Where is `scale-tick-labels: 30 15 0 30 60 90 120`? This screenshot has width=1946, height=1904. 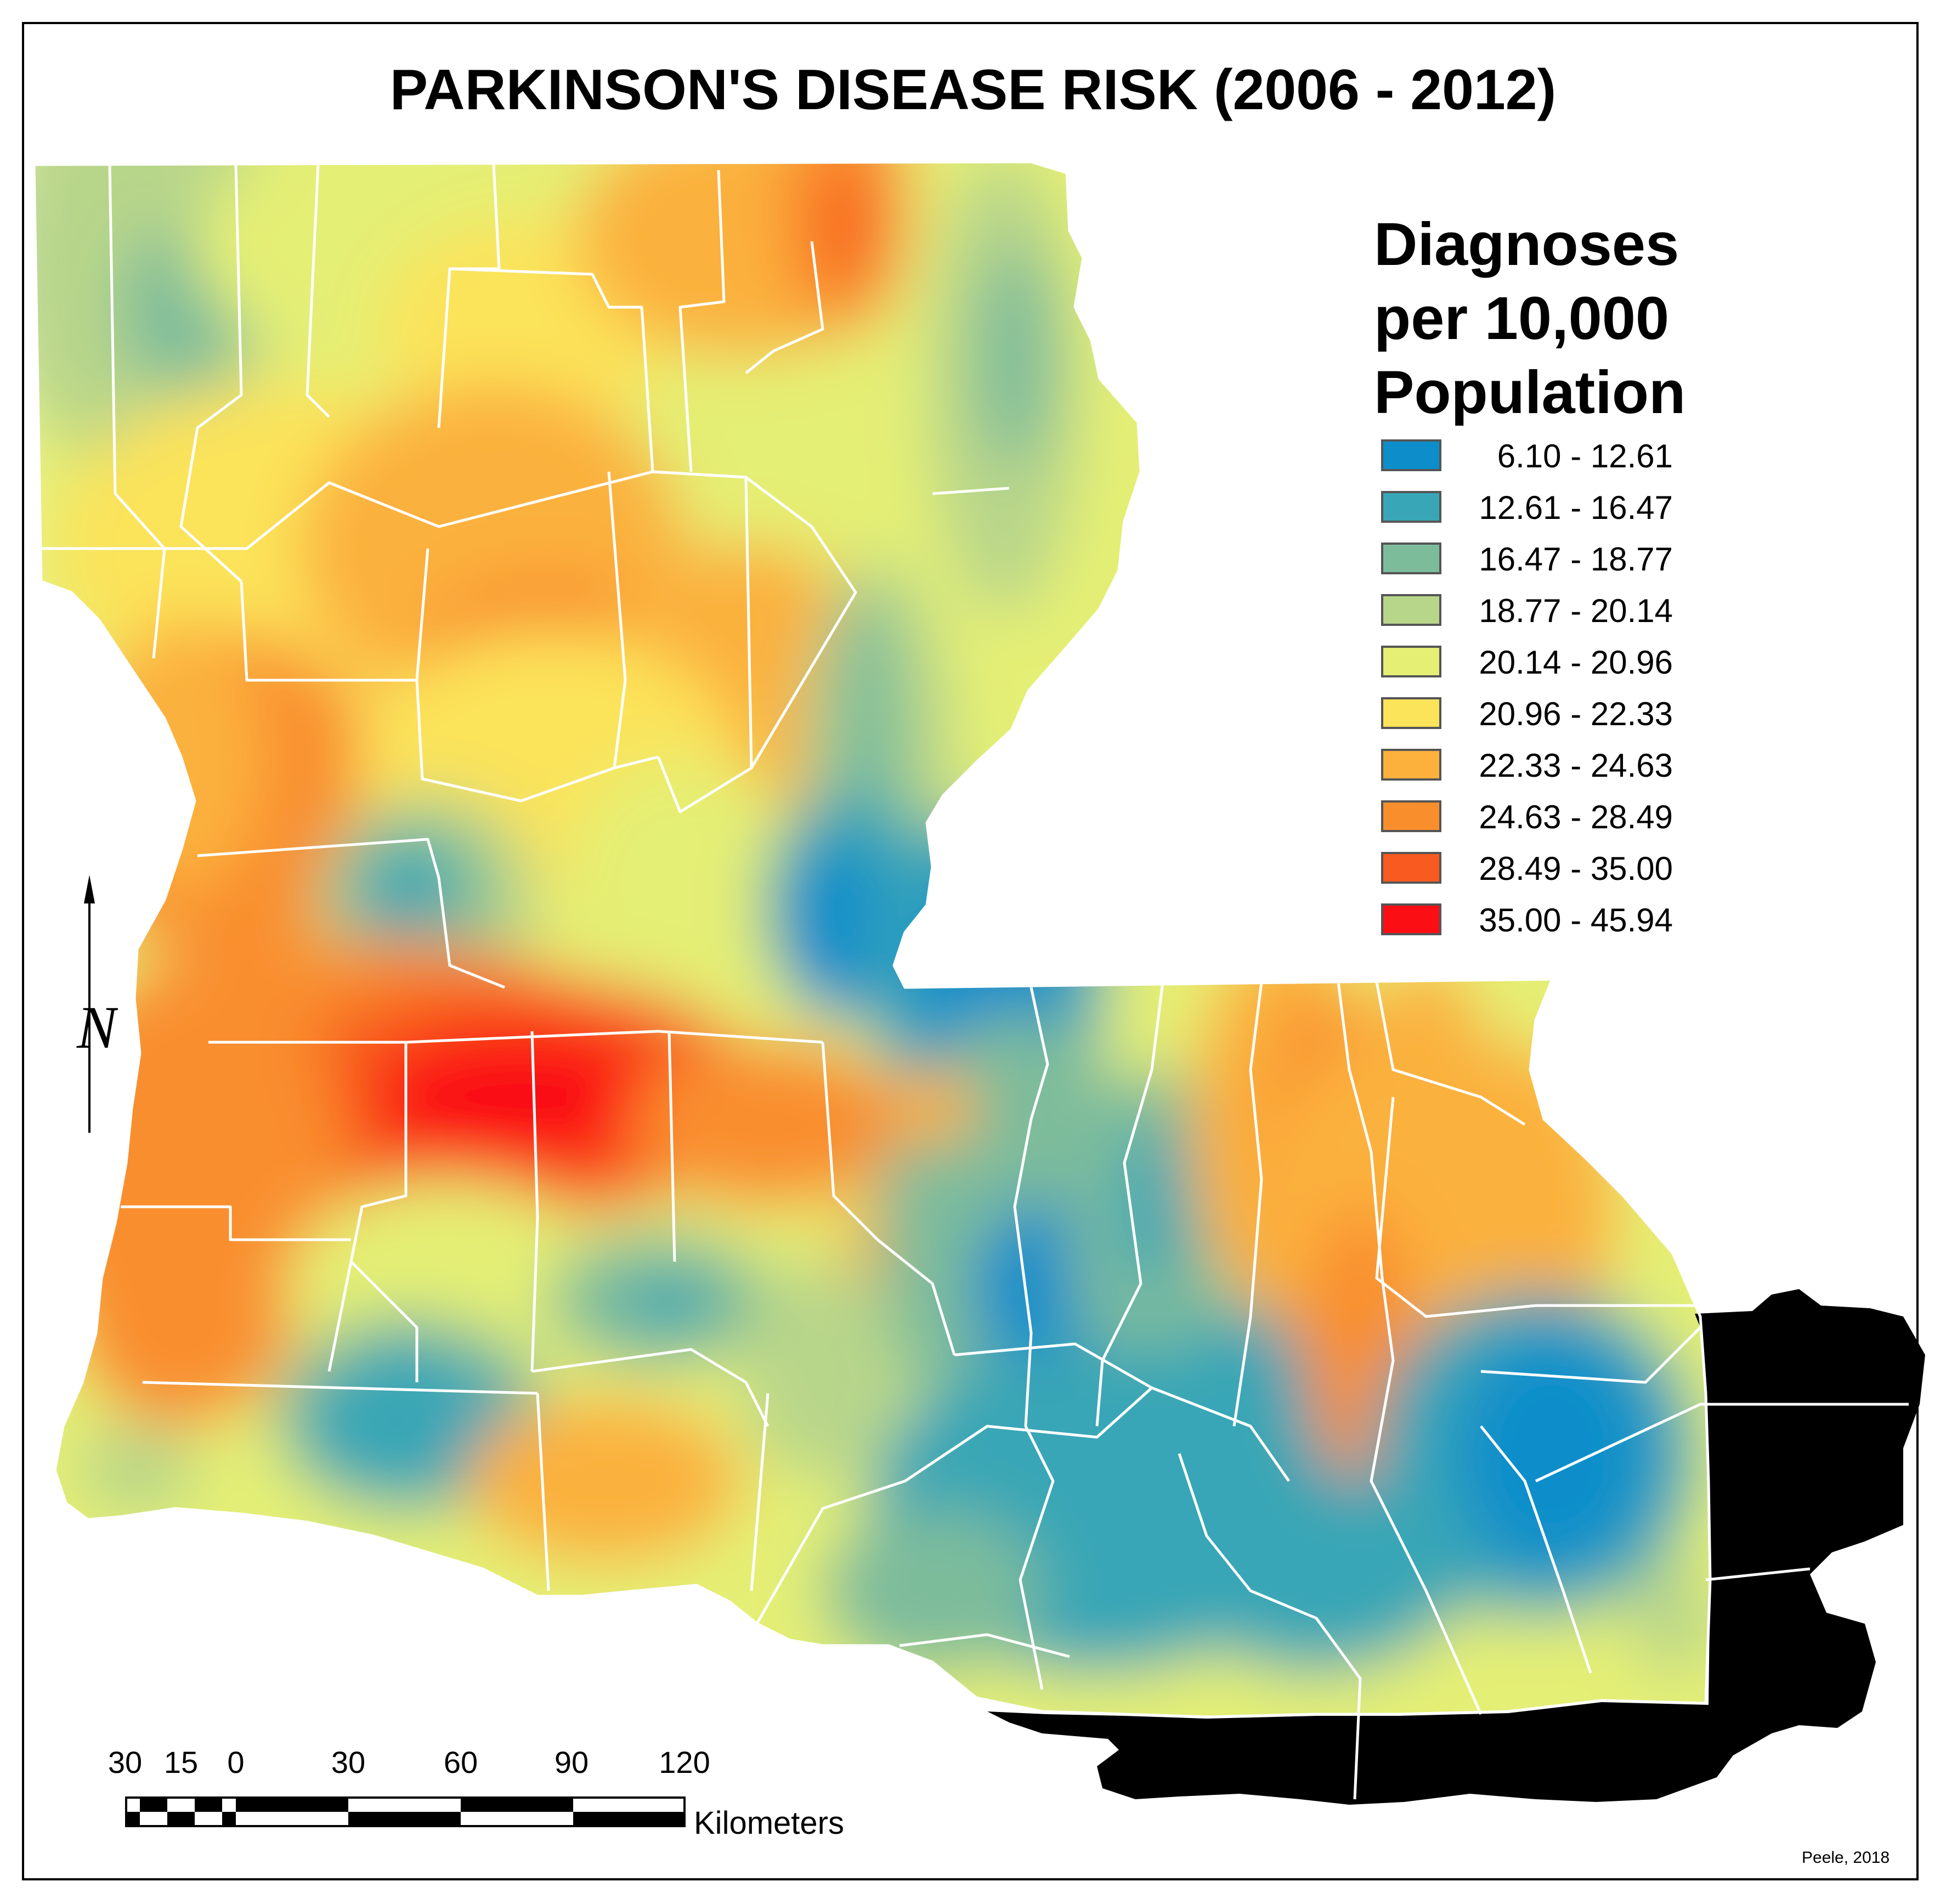
scale-tick-labels: 30 15 0 30 60 90 120 is located at coordinates (404, 1764).